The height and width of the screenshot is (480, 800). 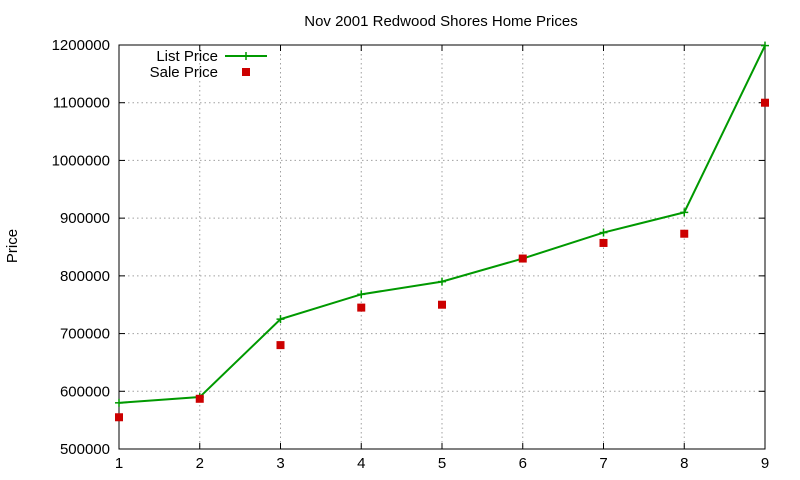 I want to click on legend-marker-list-price, so click(x=246, y=56).